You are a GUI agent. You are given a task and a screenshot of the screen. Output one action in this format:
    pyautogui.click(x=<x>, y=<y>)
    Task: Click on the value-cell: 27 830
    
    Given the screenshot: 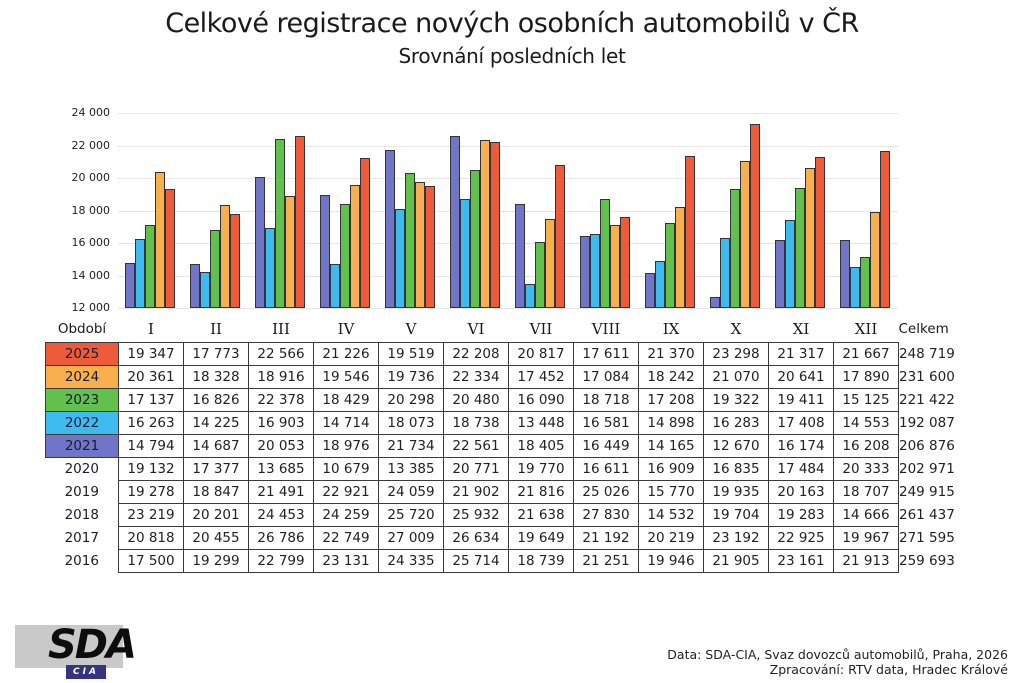 What is the action you would take?
    pyautogui.click(x=606, y=514)
    